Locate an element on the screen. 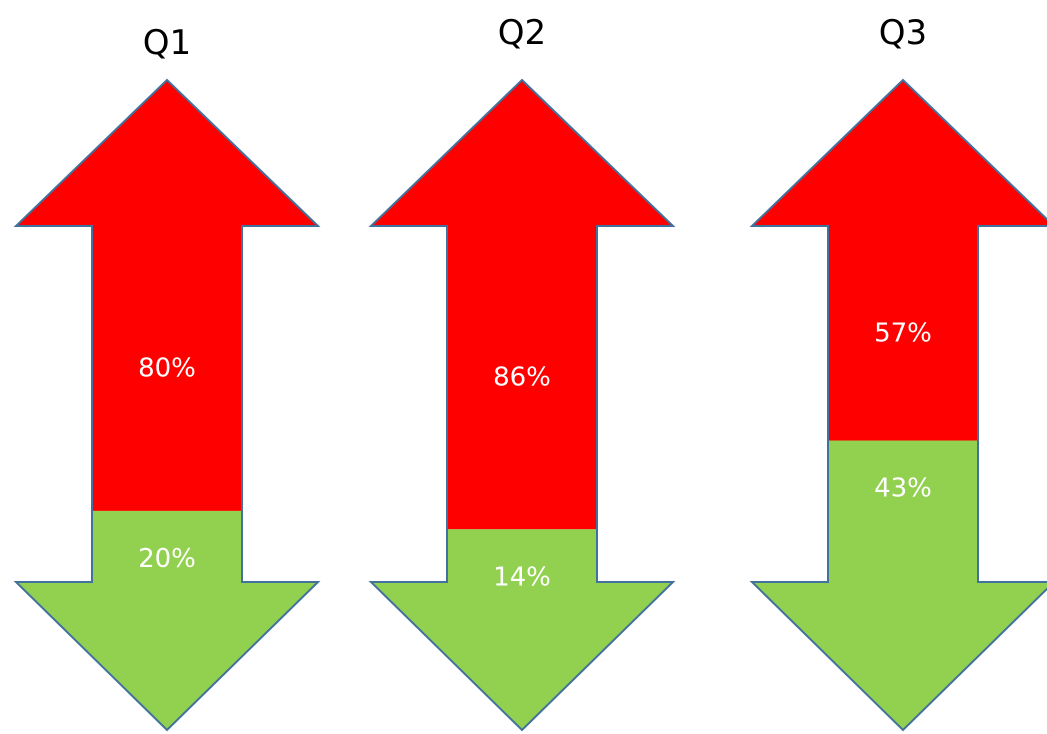 This screenshot has height=734, width=1047. up-value-label-q2: 86% is located at coordinates (522, 378).